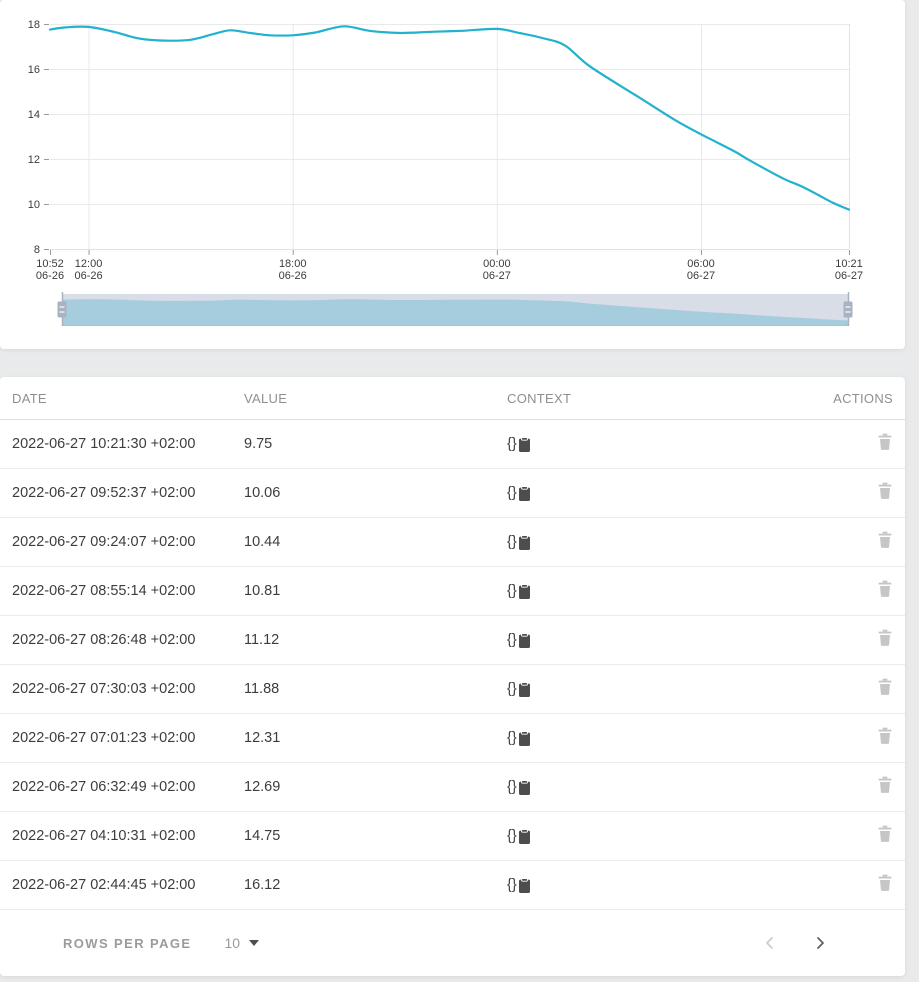  I want to click on col-header-actions: ACTIONS, so click(835, 398).